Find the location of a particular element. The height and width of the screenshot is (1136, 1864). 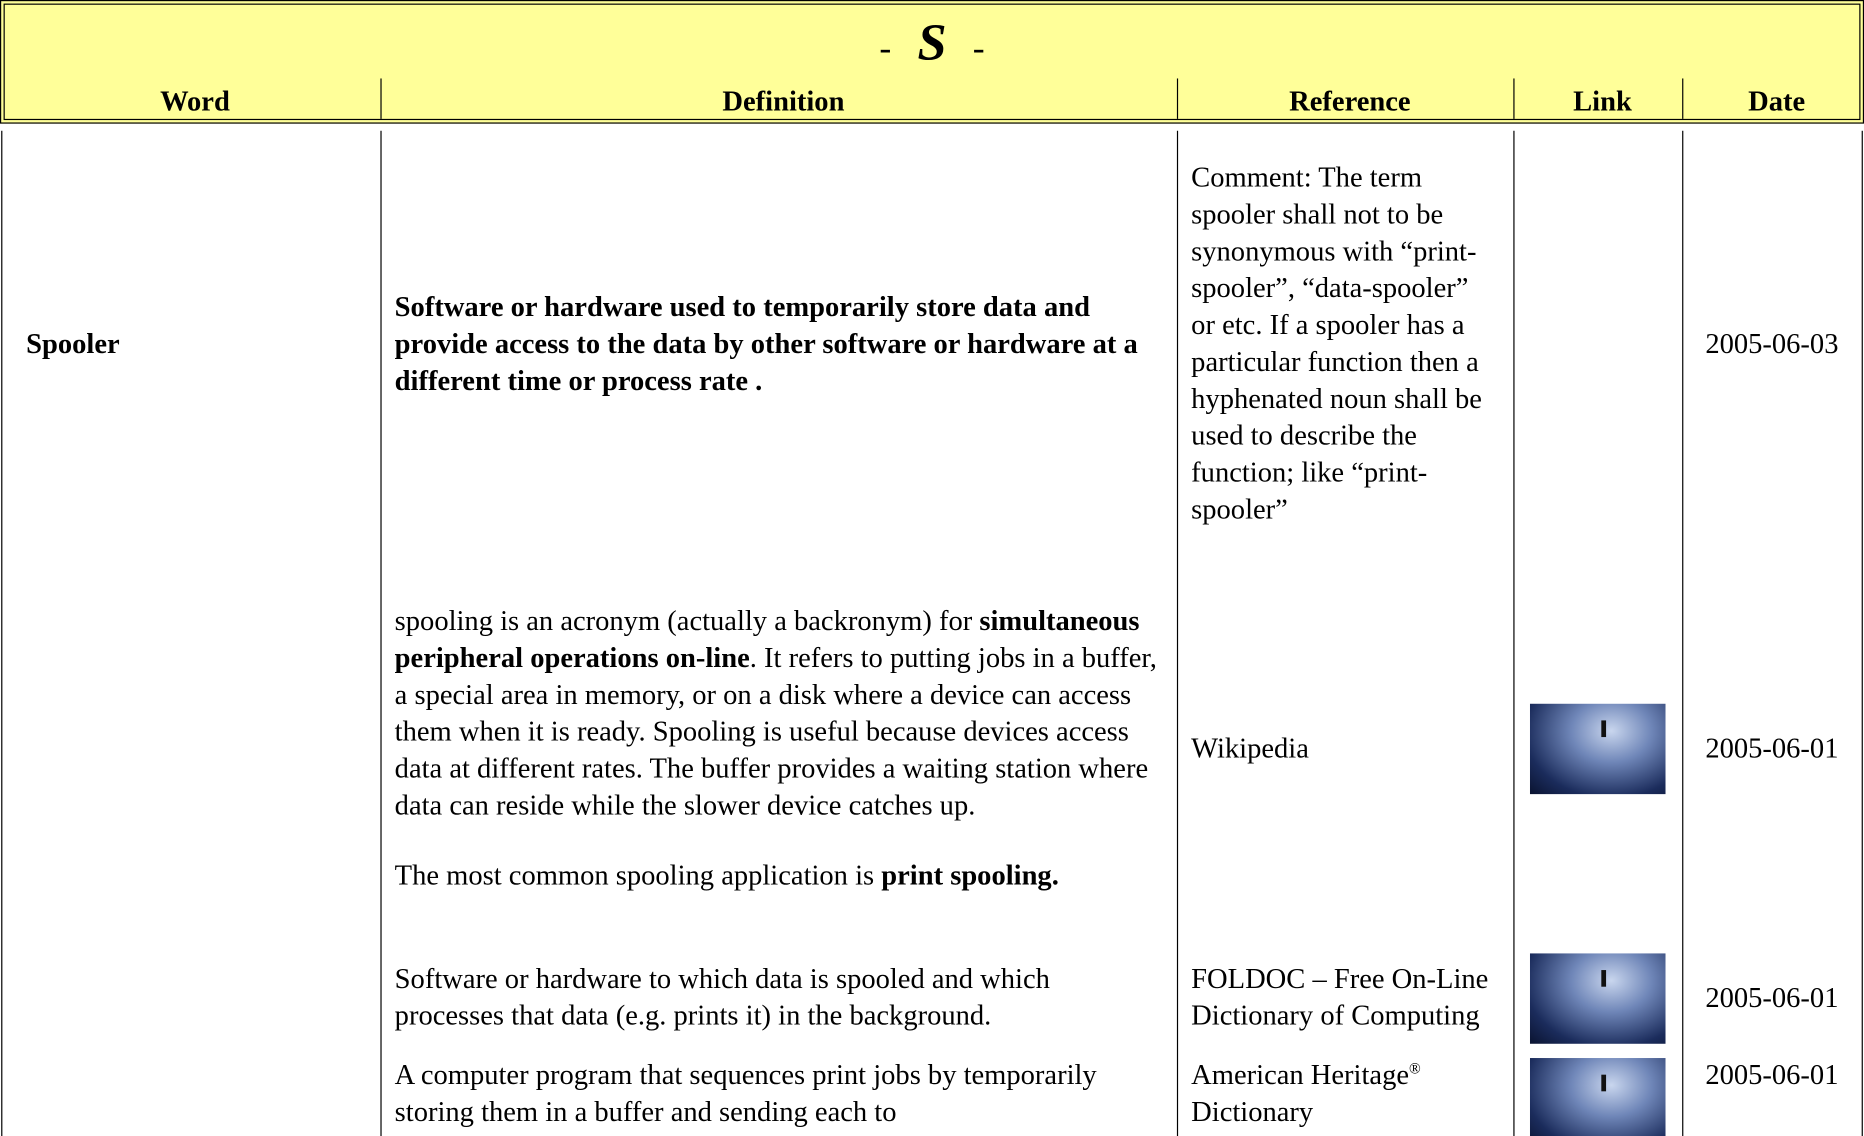

column-header: Link is located at coordinates (1602, 102).